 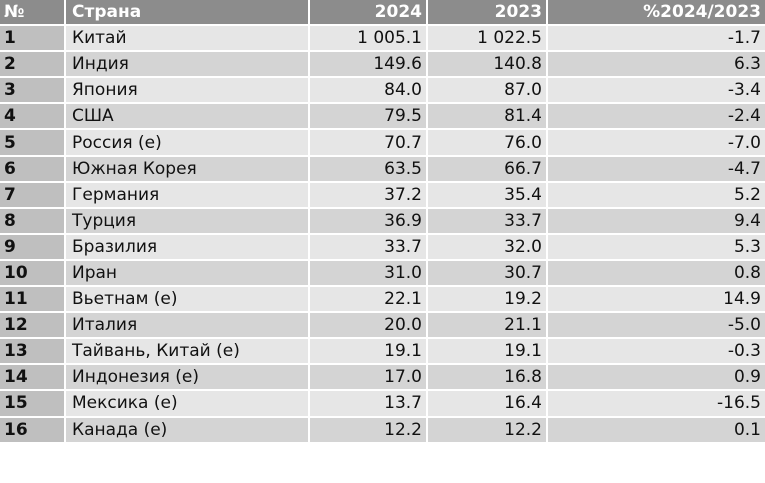 What do you see at coordinates (656, 246) in the screenshot?
I see `change-cell: 5.3` at bounding box center [656, 246].